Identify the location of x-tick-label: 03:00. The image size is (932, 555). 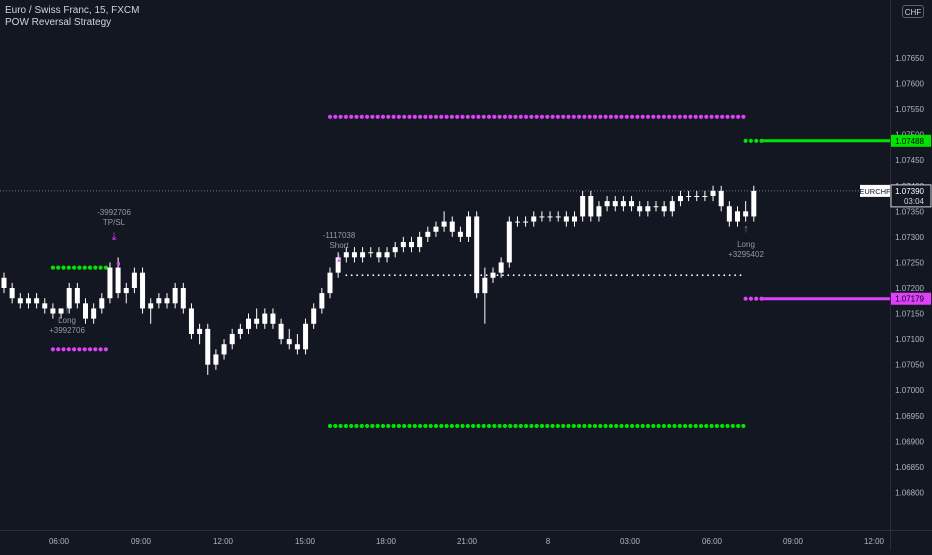
(630, 541).